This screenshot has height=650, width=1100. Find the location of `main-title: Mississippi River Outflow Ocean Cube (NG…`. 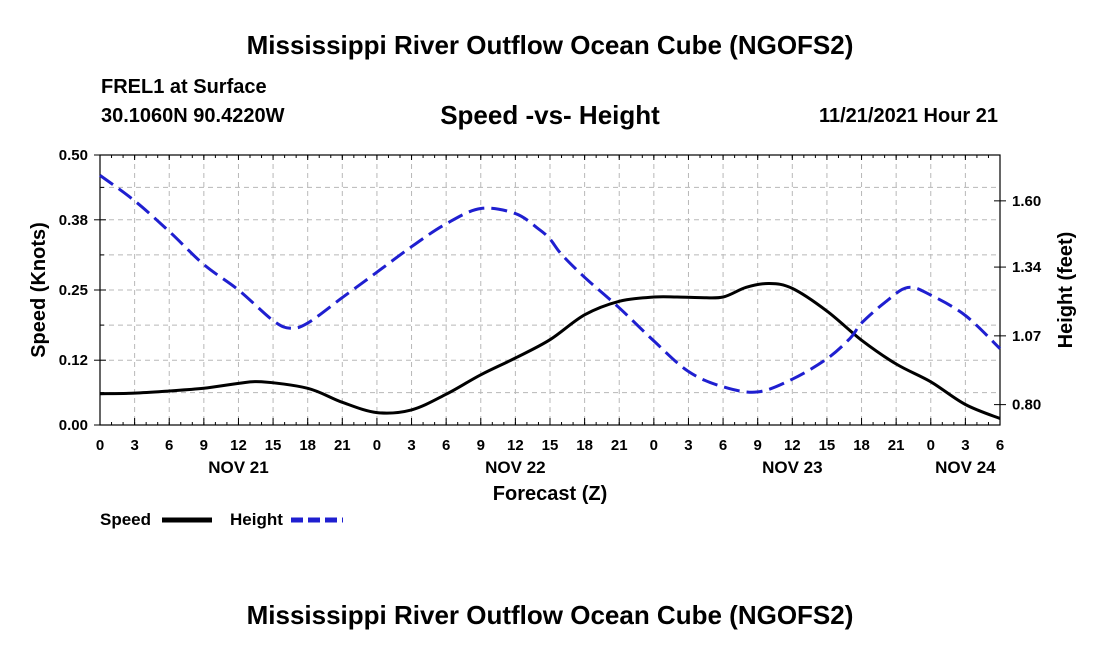

main-title: Mississippi River Outflow Ocean Cube (NG… is located at coordinates (550, 45).